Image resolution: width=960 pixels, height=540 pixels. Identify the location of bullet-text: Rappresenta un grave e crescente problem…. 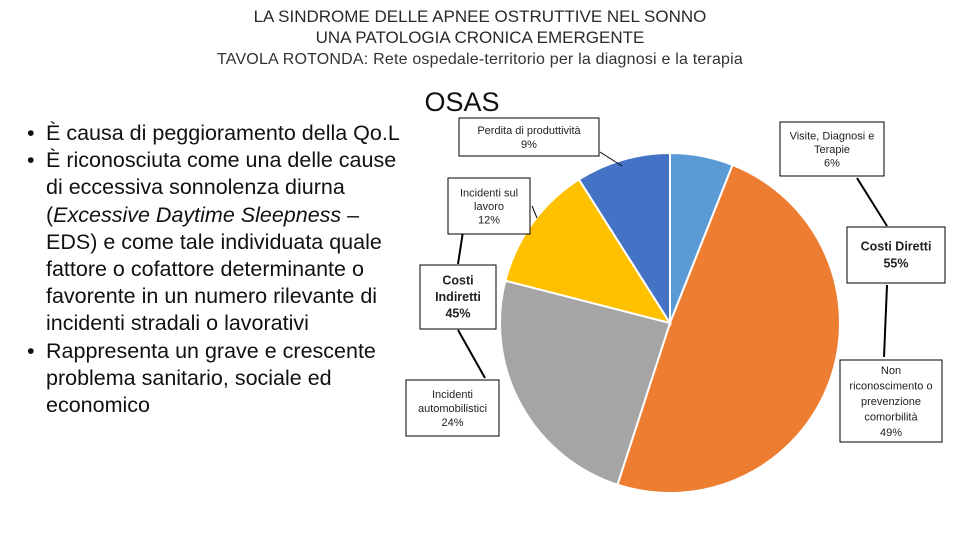
(211, 378).